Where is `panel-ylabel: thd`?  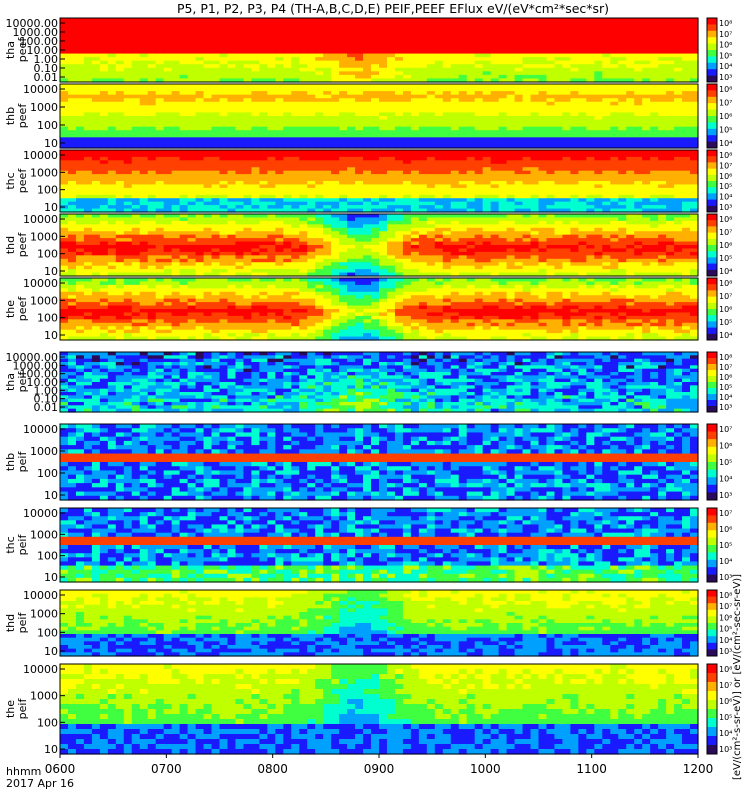
panel-ylabel: thd is located at coordinates (10, 245).